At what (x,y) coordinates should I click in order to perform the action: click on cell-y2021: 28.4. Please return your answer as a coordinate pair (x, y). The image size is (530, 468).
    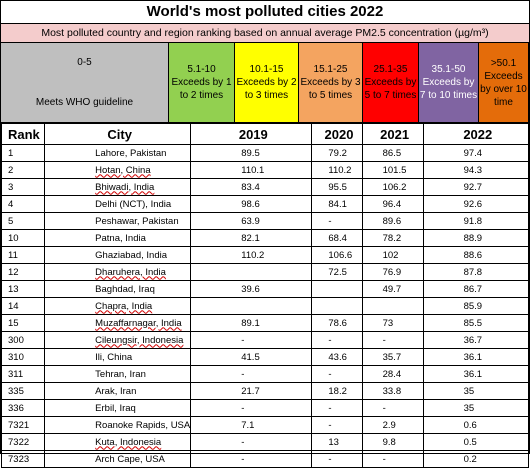
    Looking at the image, I should click on (392, 374).